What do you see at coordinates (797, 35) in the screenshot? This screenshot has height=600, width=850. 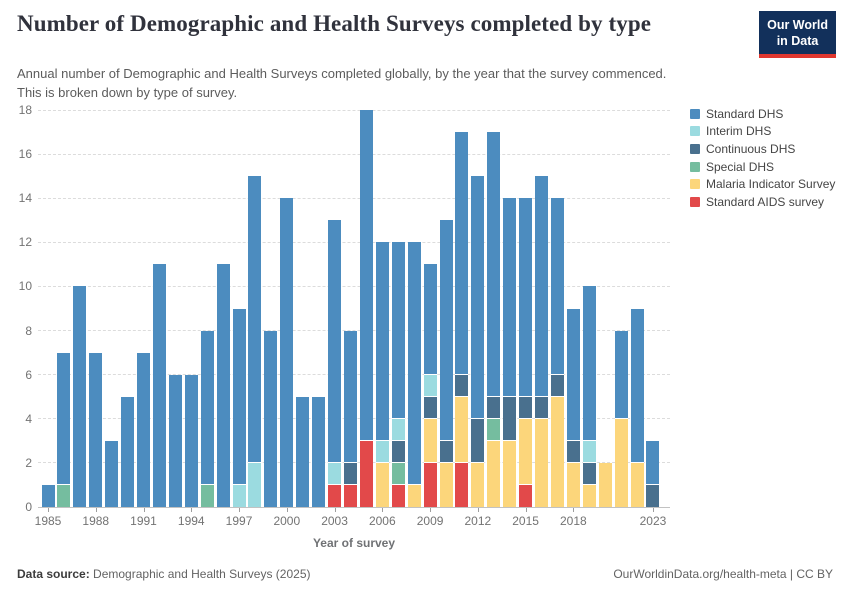 I see `owid-logo: Our World in Data` at bounding box center [797, 35].